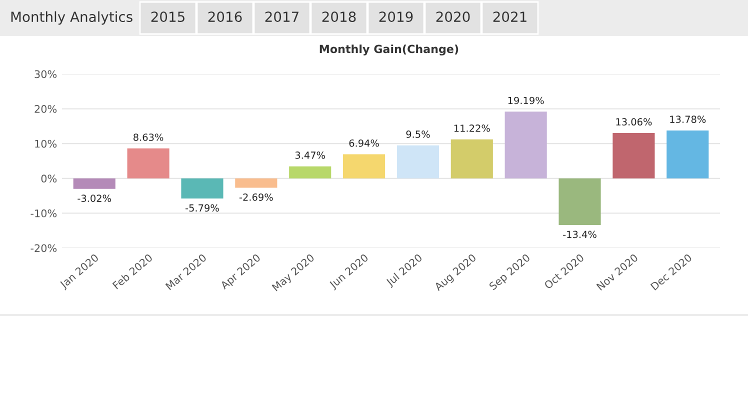 The width and height of the screenshot is (748, 394). What do you see at coordinates (688, 120) in the screenshot?
I see `data-label: 13.78%` at bounding box center [688, 120].